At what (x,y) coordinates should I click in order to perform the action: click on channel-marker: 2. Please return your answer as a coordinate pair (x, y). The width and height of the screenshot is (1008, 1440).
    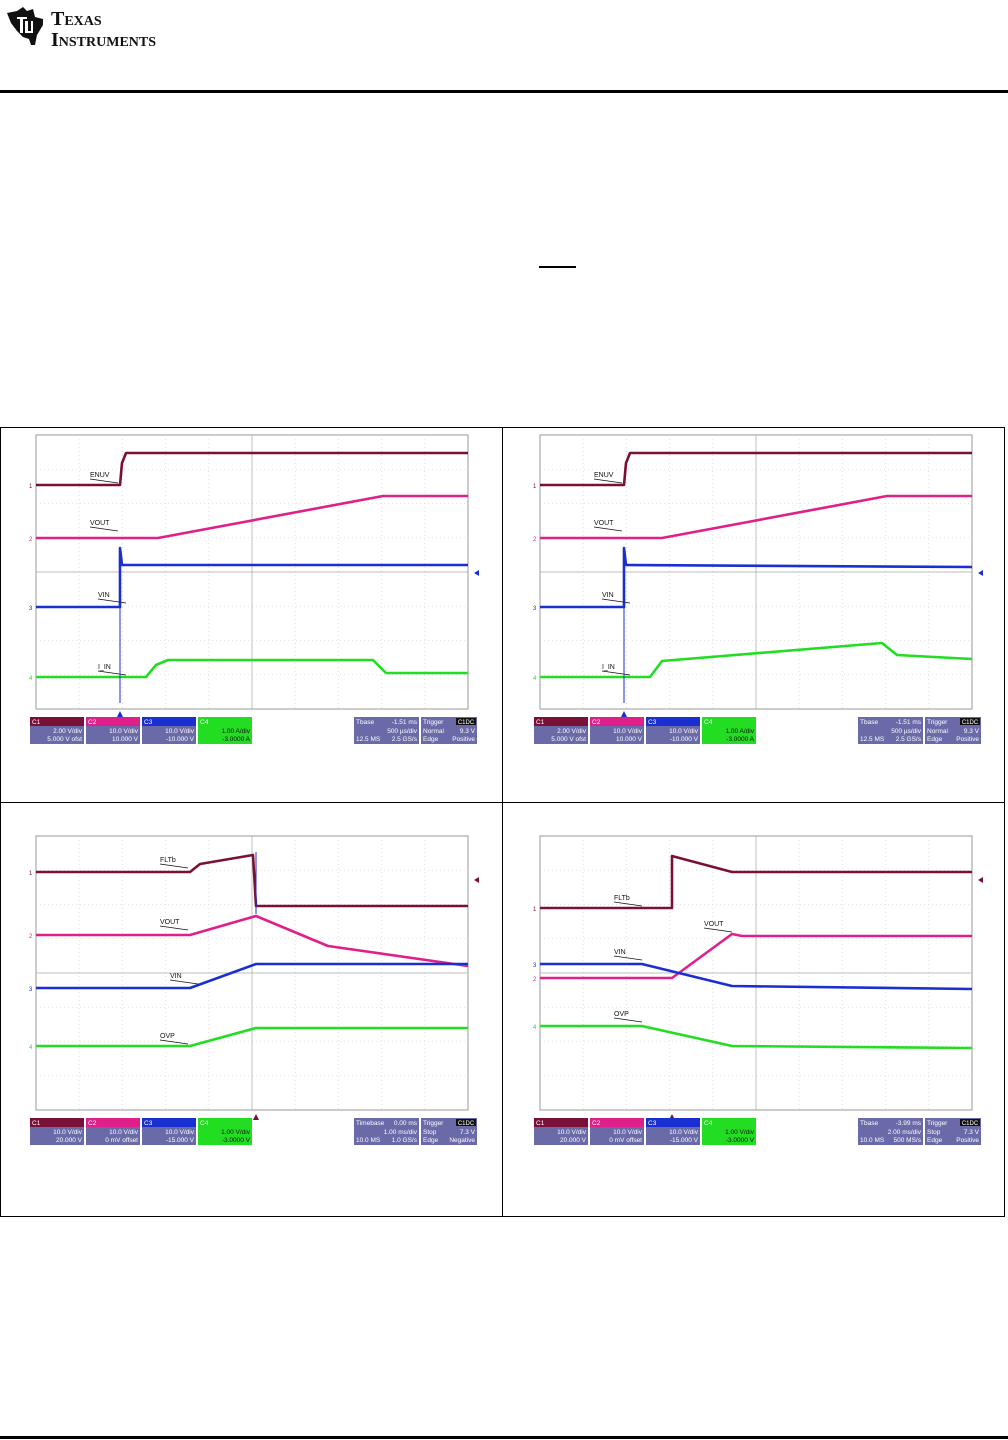
    Looking at the image, I should click on (535, 980).